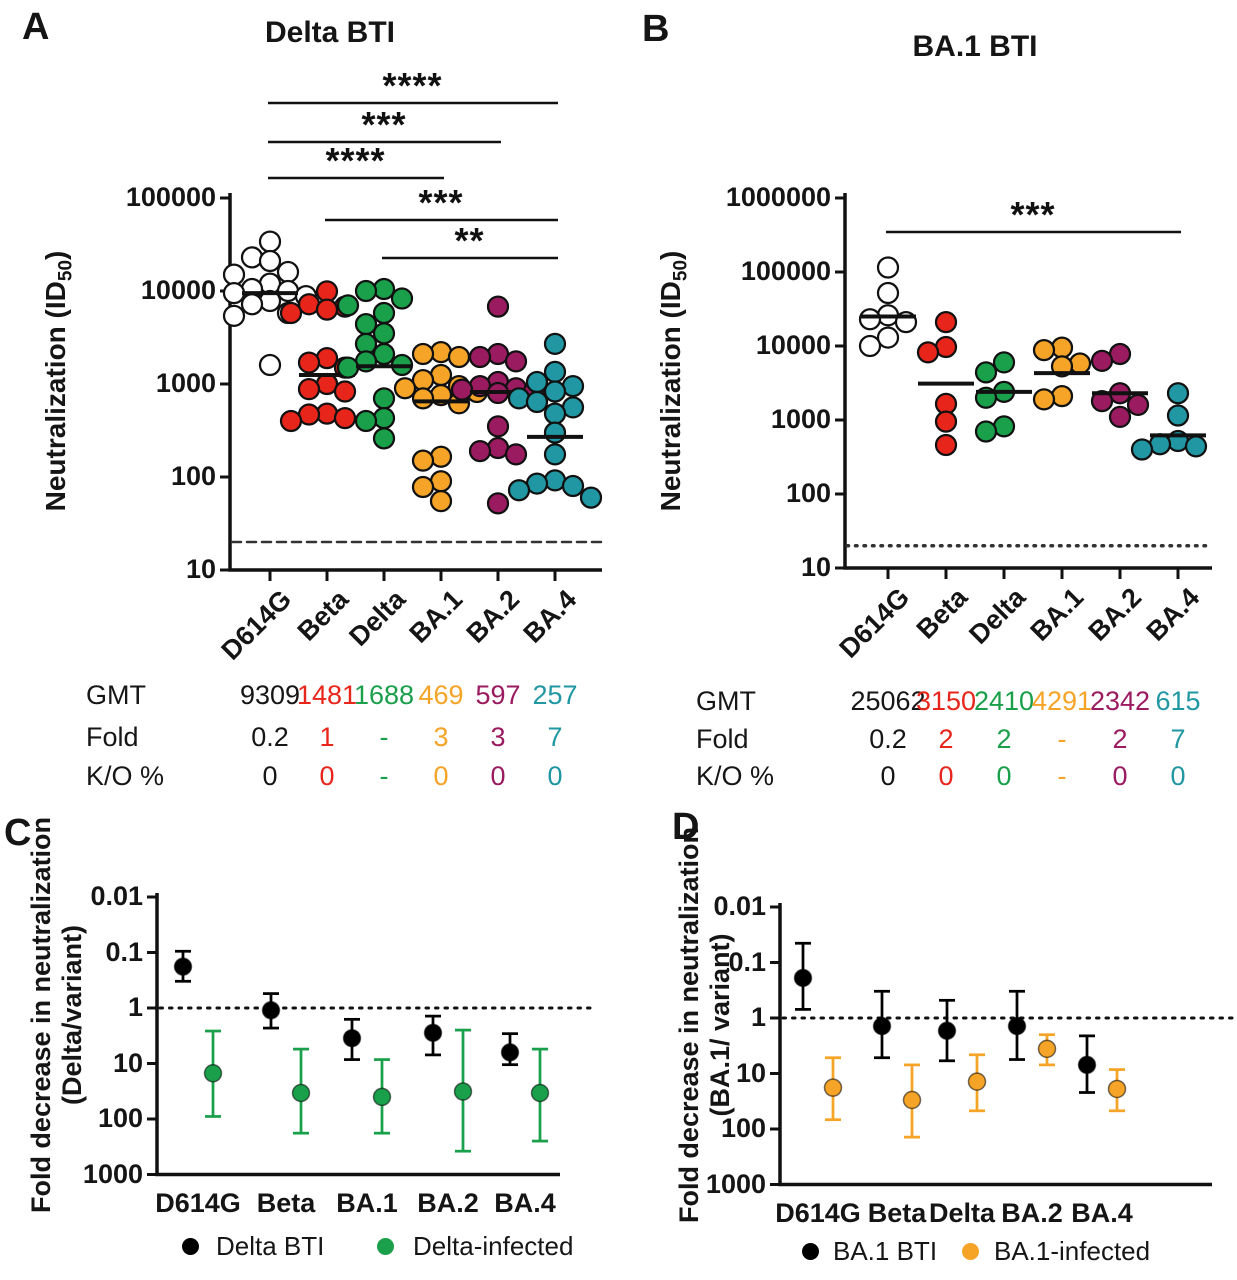 This screenshot has height=1280, width=1237. I want to click on y-tick-label: 0.1, so click(747, 961).